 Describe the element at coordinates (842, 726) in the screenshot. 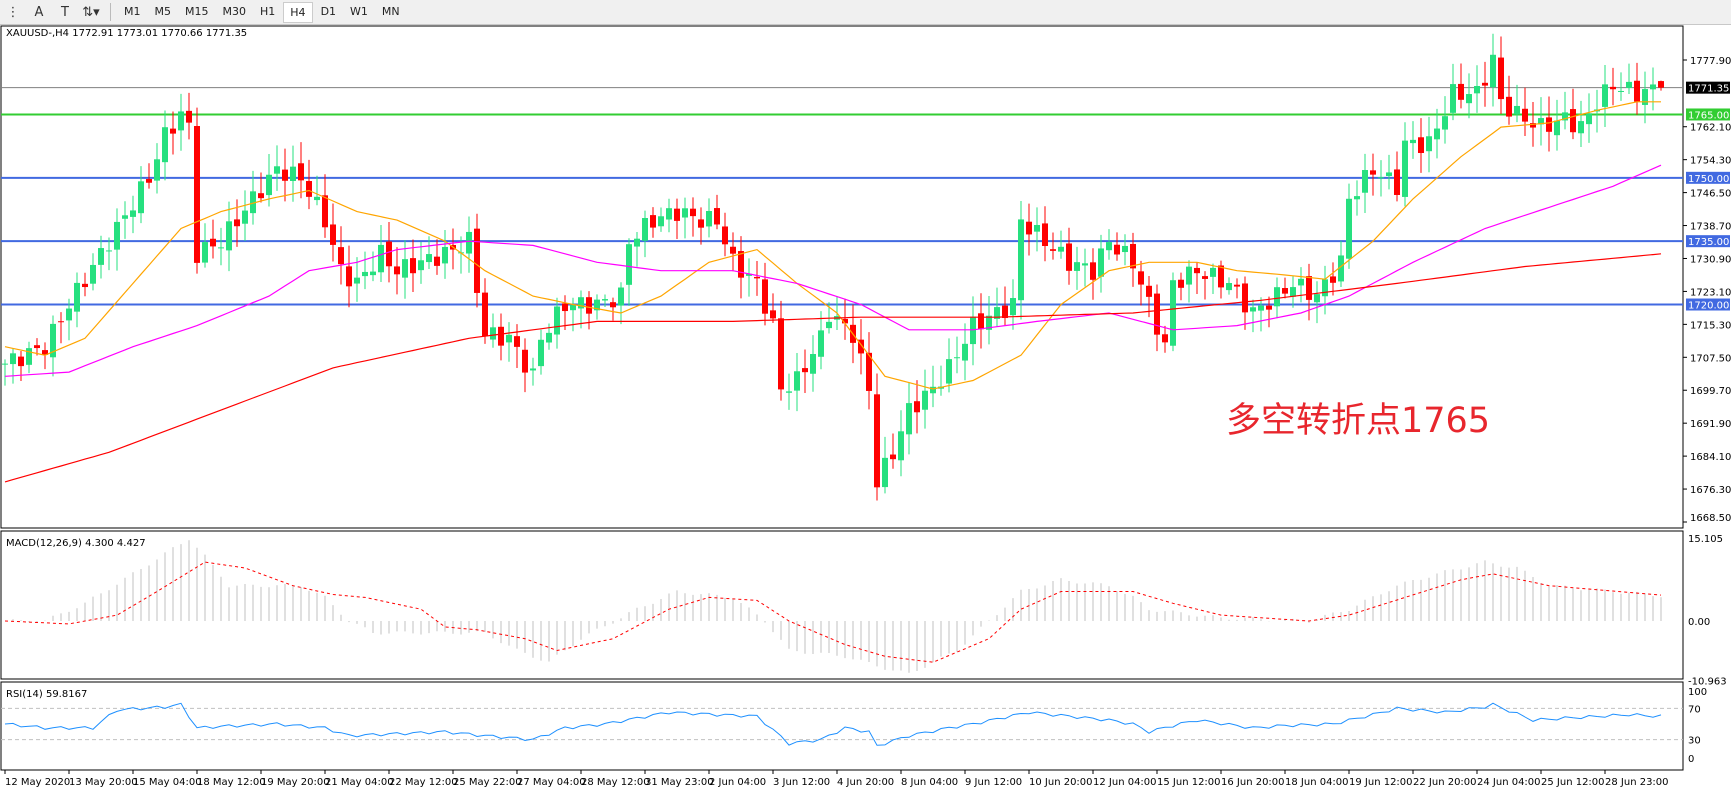

I see `rsi-pane-frame` at that location.